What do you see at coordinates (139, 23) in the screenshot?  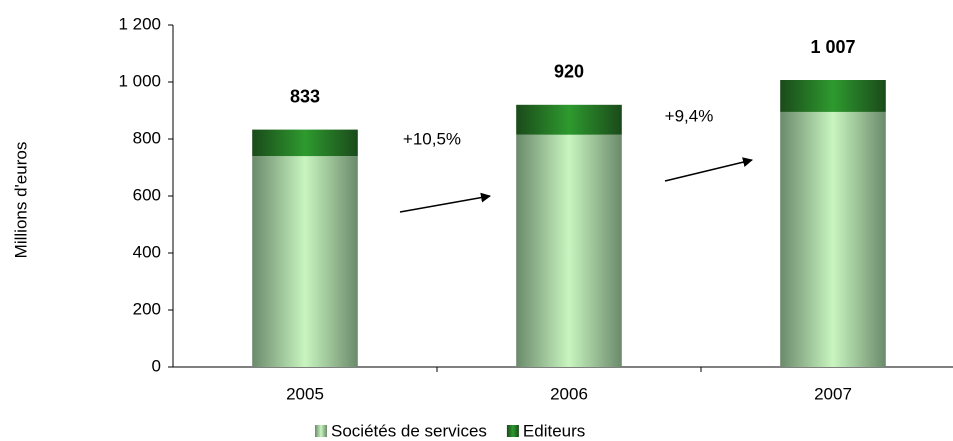 I see `y-tick-label: 1 200` at bounding box center [139, 23].